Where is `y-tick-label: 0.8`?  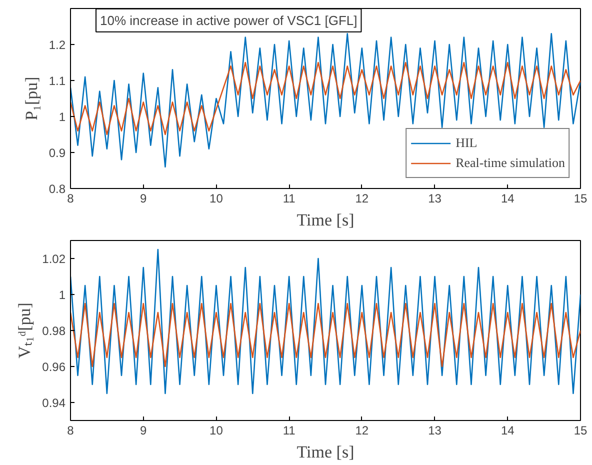 y-tick-label: 0.8 is located at coordinates (57, 189).